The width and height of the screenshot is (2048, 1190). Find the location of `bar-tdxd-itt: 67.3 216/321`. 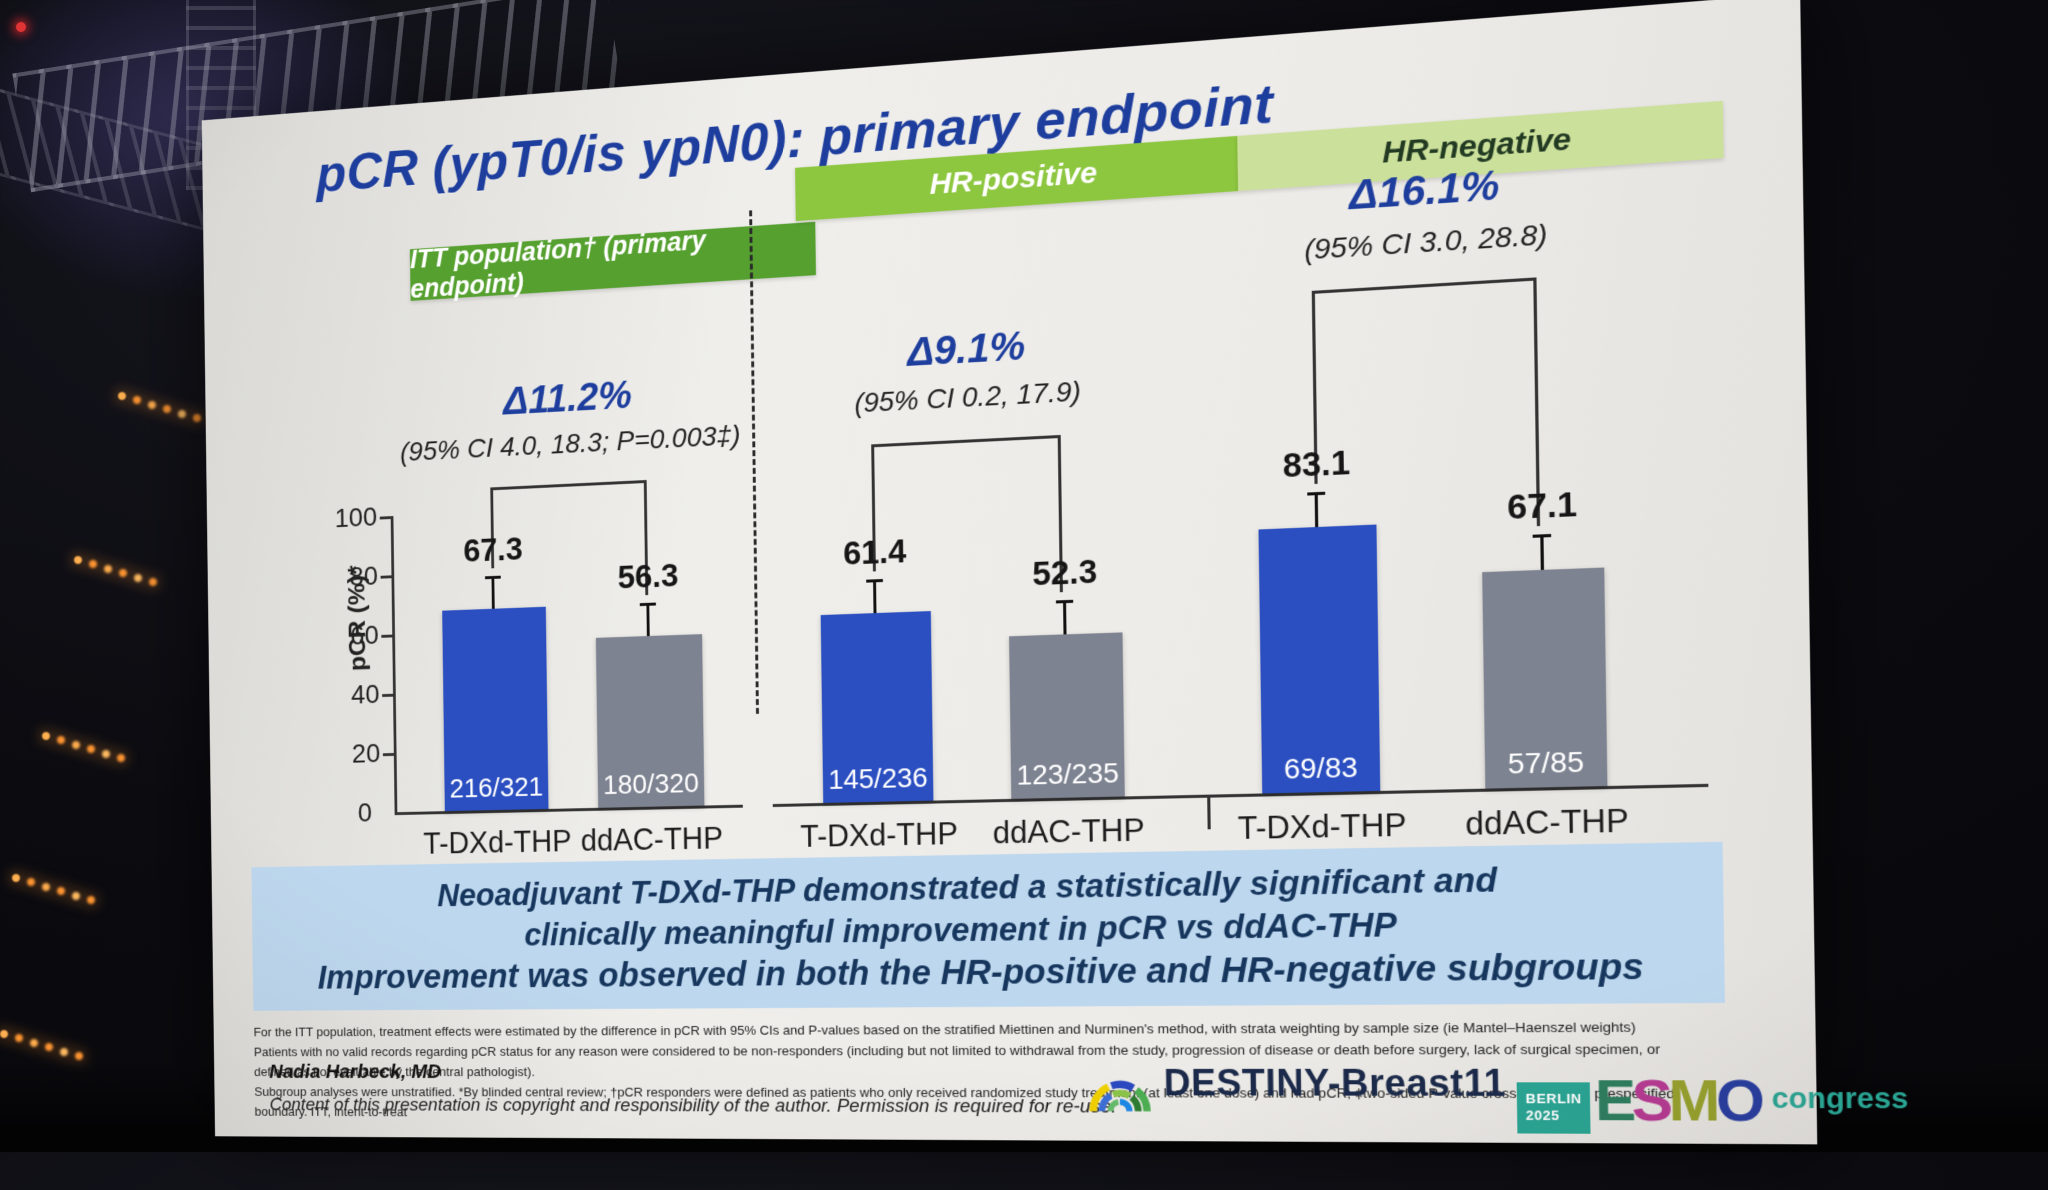

bar-tdxd-itt: 67.3 216/321 is located at coordinates (495, 671).